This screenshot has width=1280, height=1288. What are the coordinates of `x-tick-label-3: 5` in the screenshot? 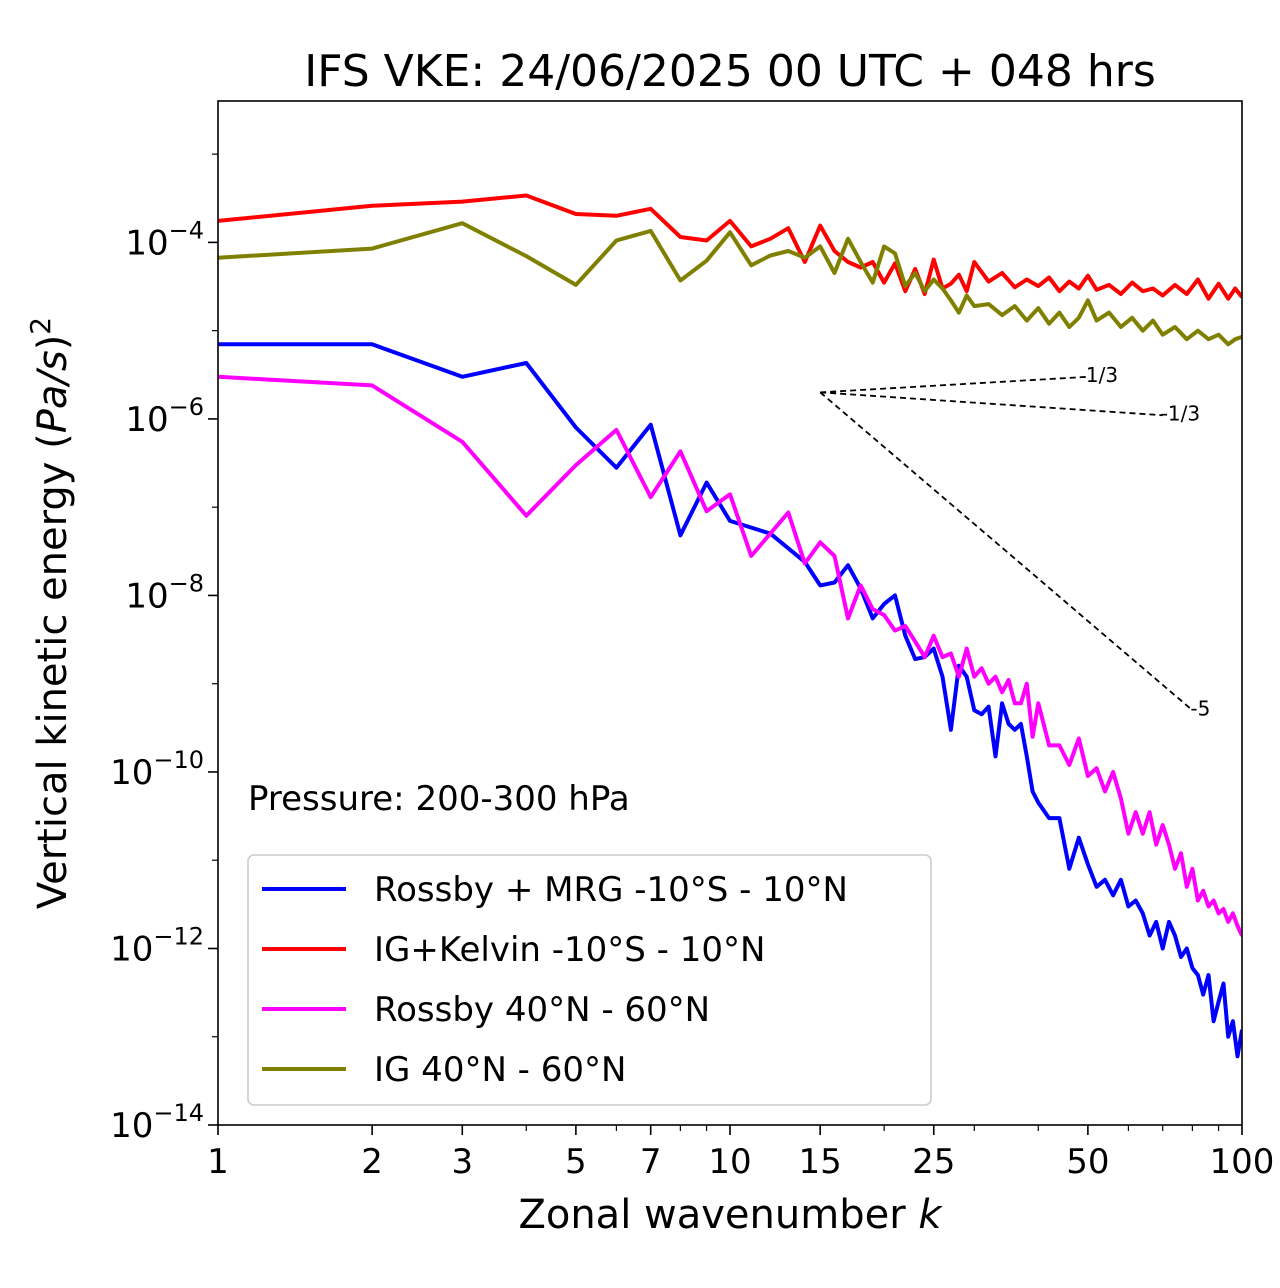 It's located at (576, 1162).